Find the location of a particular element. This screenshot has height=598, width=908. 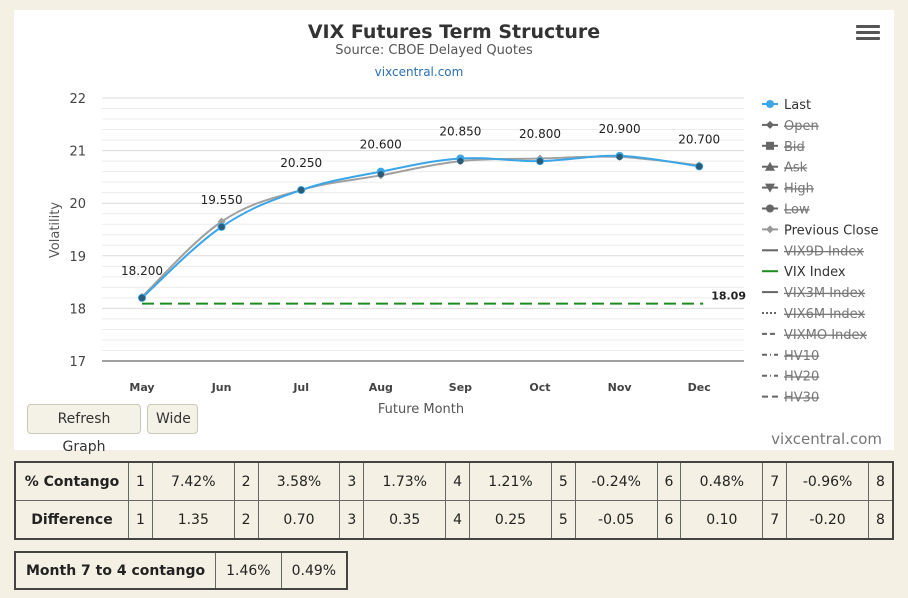

x-tick-label: Oct is located at coordinates (539, 387).